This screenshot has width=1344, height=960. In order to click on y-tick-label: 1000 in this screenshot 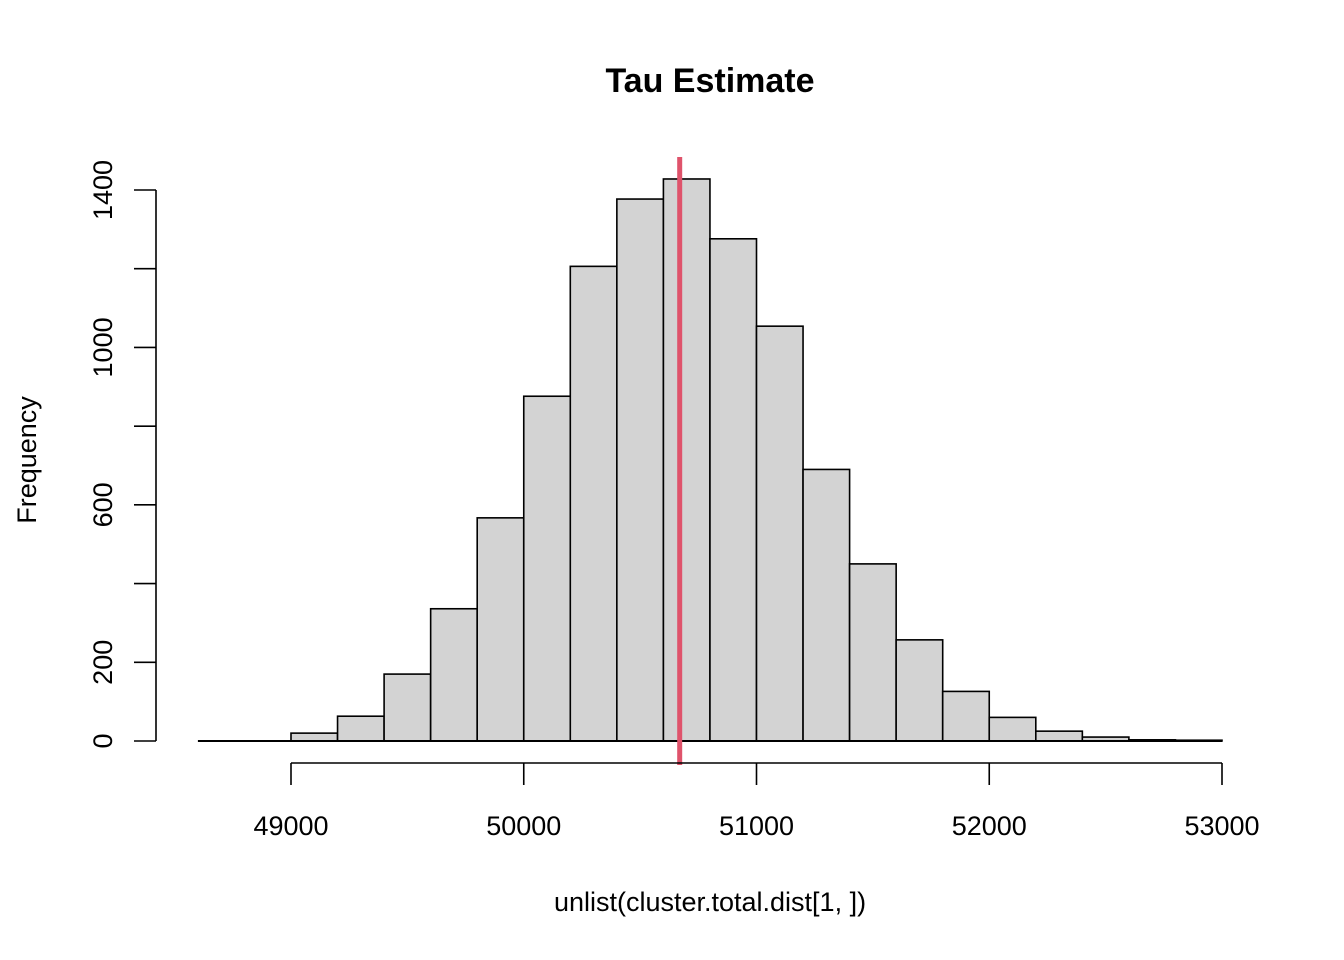, I will do `click(103, 347)`.